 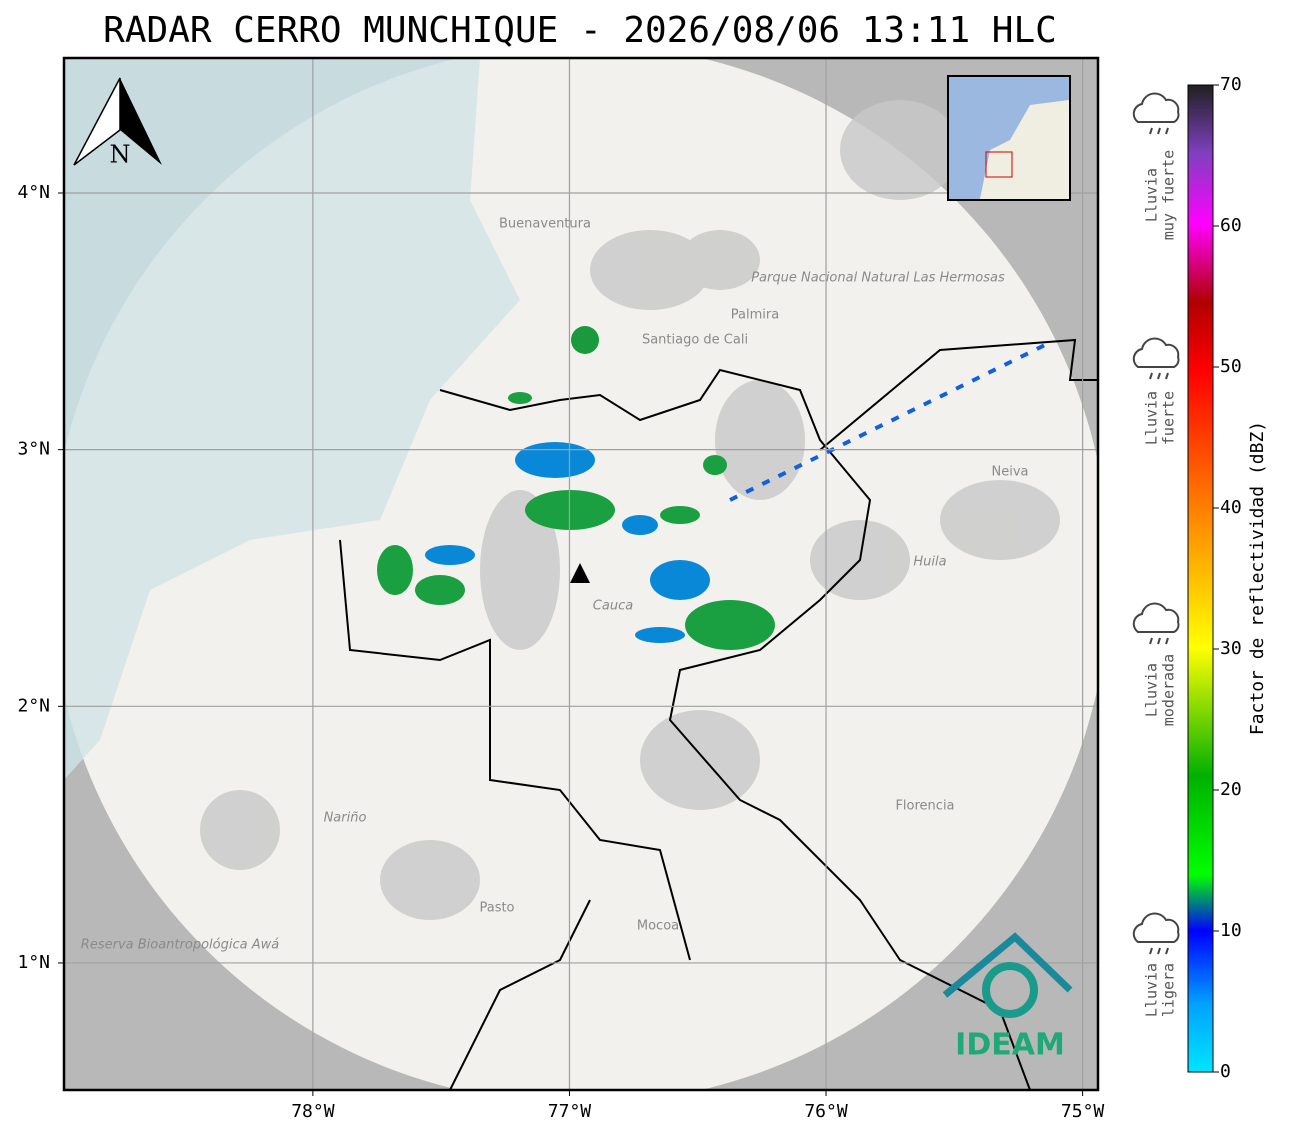 What do you see at coordinates (1257, 578) in the screenshot?
I see `colorbar-label: Factor de reflectividad (dBZ)` at bounding box center [1257, 578].